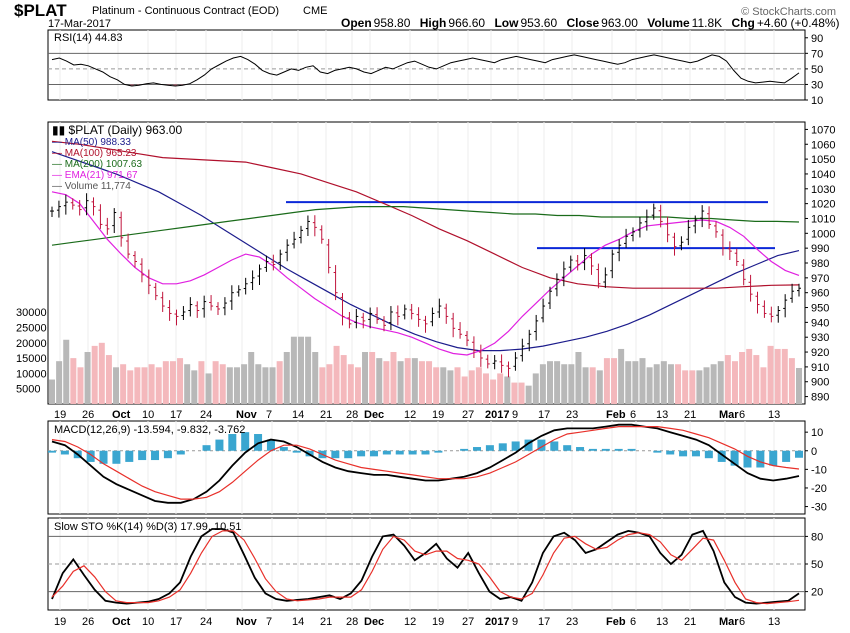 This screenshot has width=850, height=633. Describe the element at coordinates (298, 415) in the screenshot. I see `x-tick-label: 14` at that location.